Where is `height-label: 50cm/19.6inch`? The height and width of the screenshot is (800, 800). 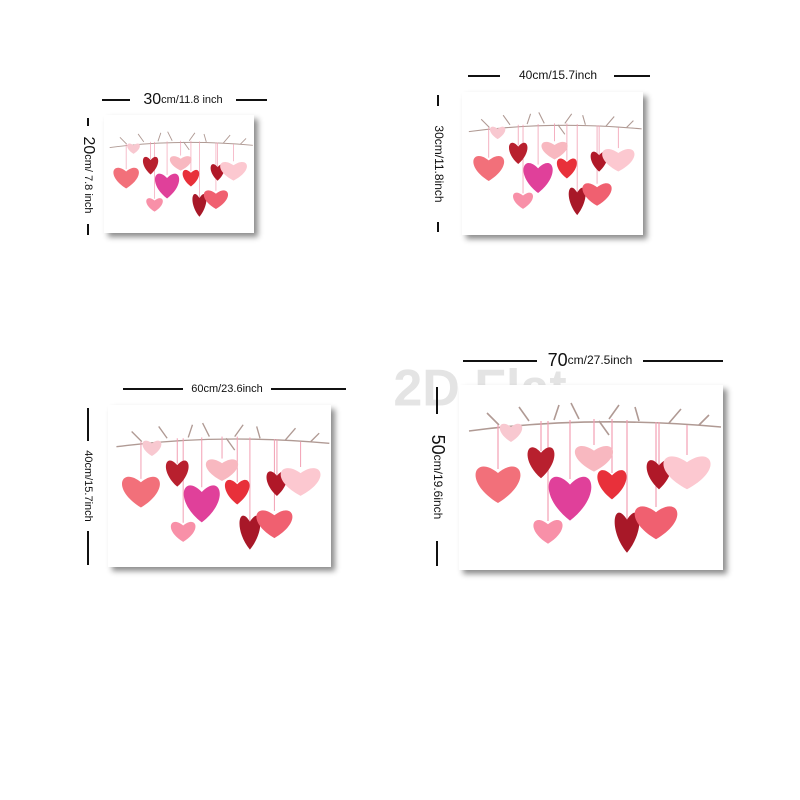
height-label: 50cm/19.6inch is located at coordinates (438, 477).